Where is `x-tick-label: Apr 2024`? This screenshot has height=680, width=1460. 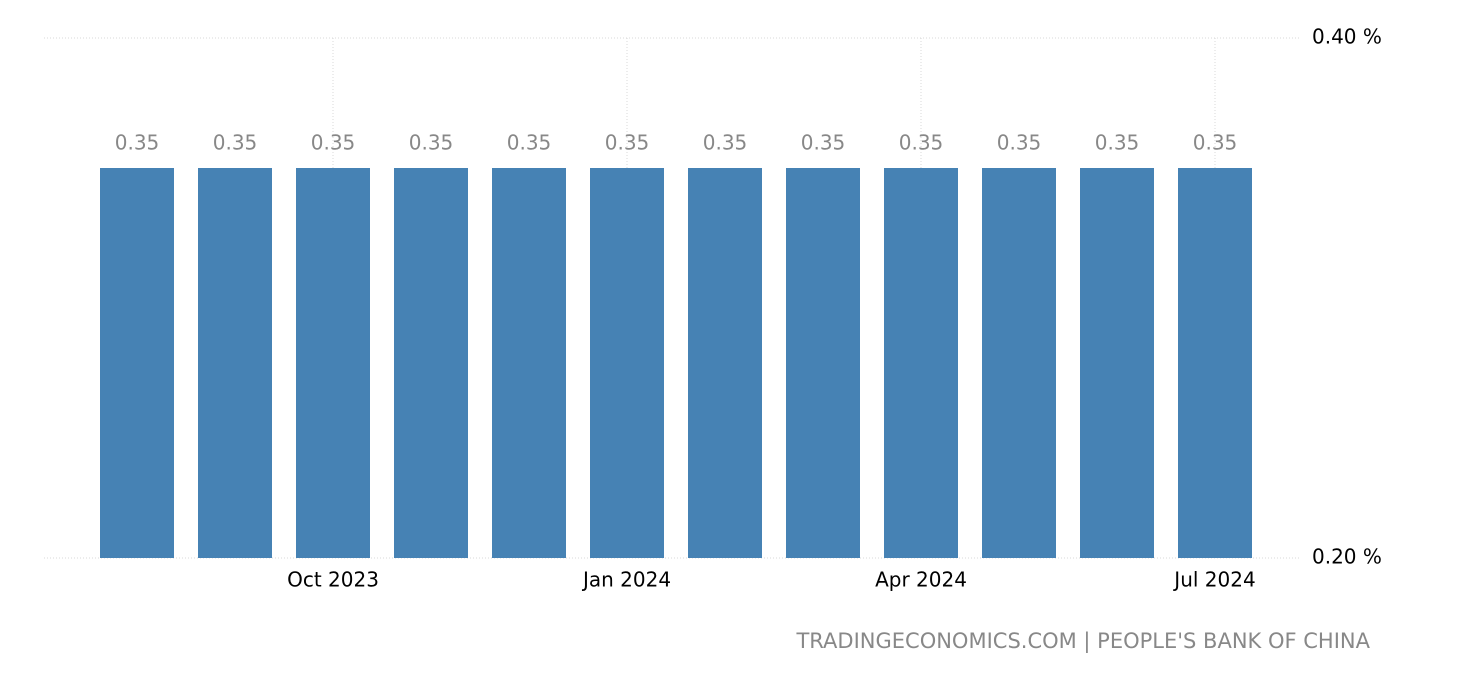
x-tick-label: Apr 2024 is located at coordinates (921, 580).